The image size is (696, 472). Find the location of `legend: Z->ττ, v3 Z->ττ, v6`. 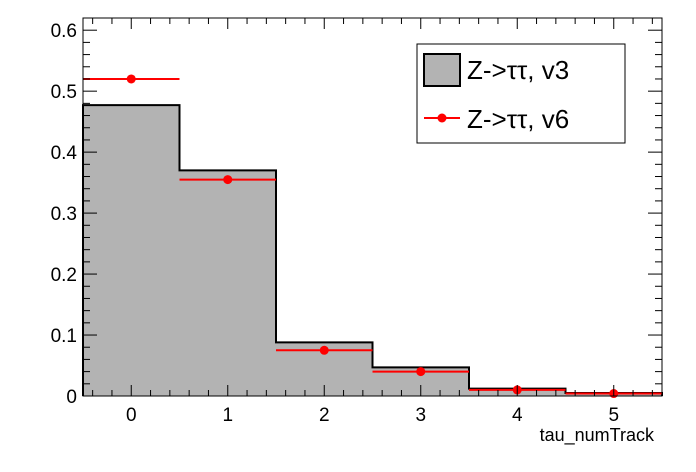

legend: Z->ττ, v3 Z->ττ, v6 is located at coordinates (521, 93).